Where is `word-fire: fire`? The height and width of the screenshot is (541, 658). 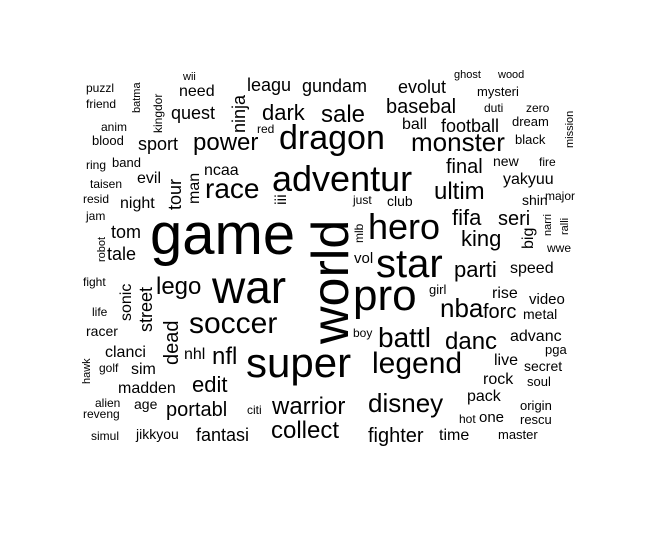 word-fire: fire is located at coordinates (547, 162).